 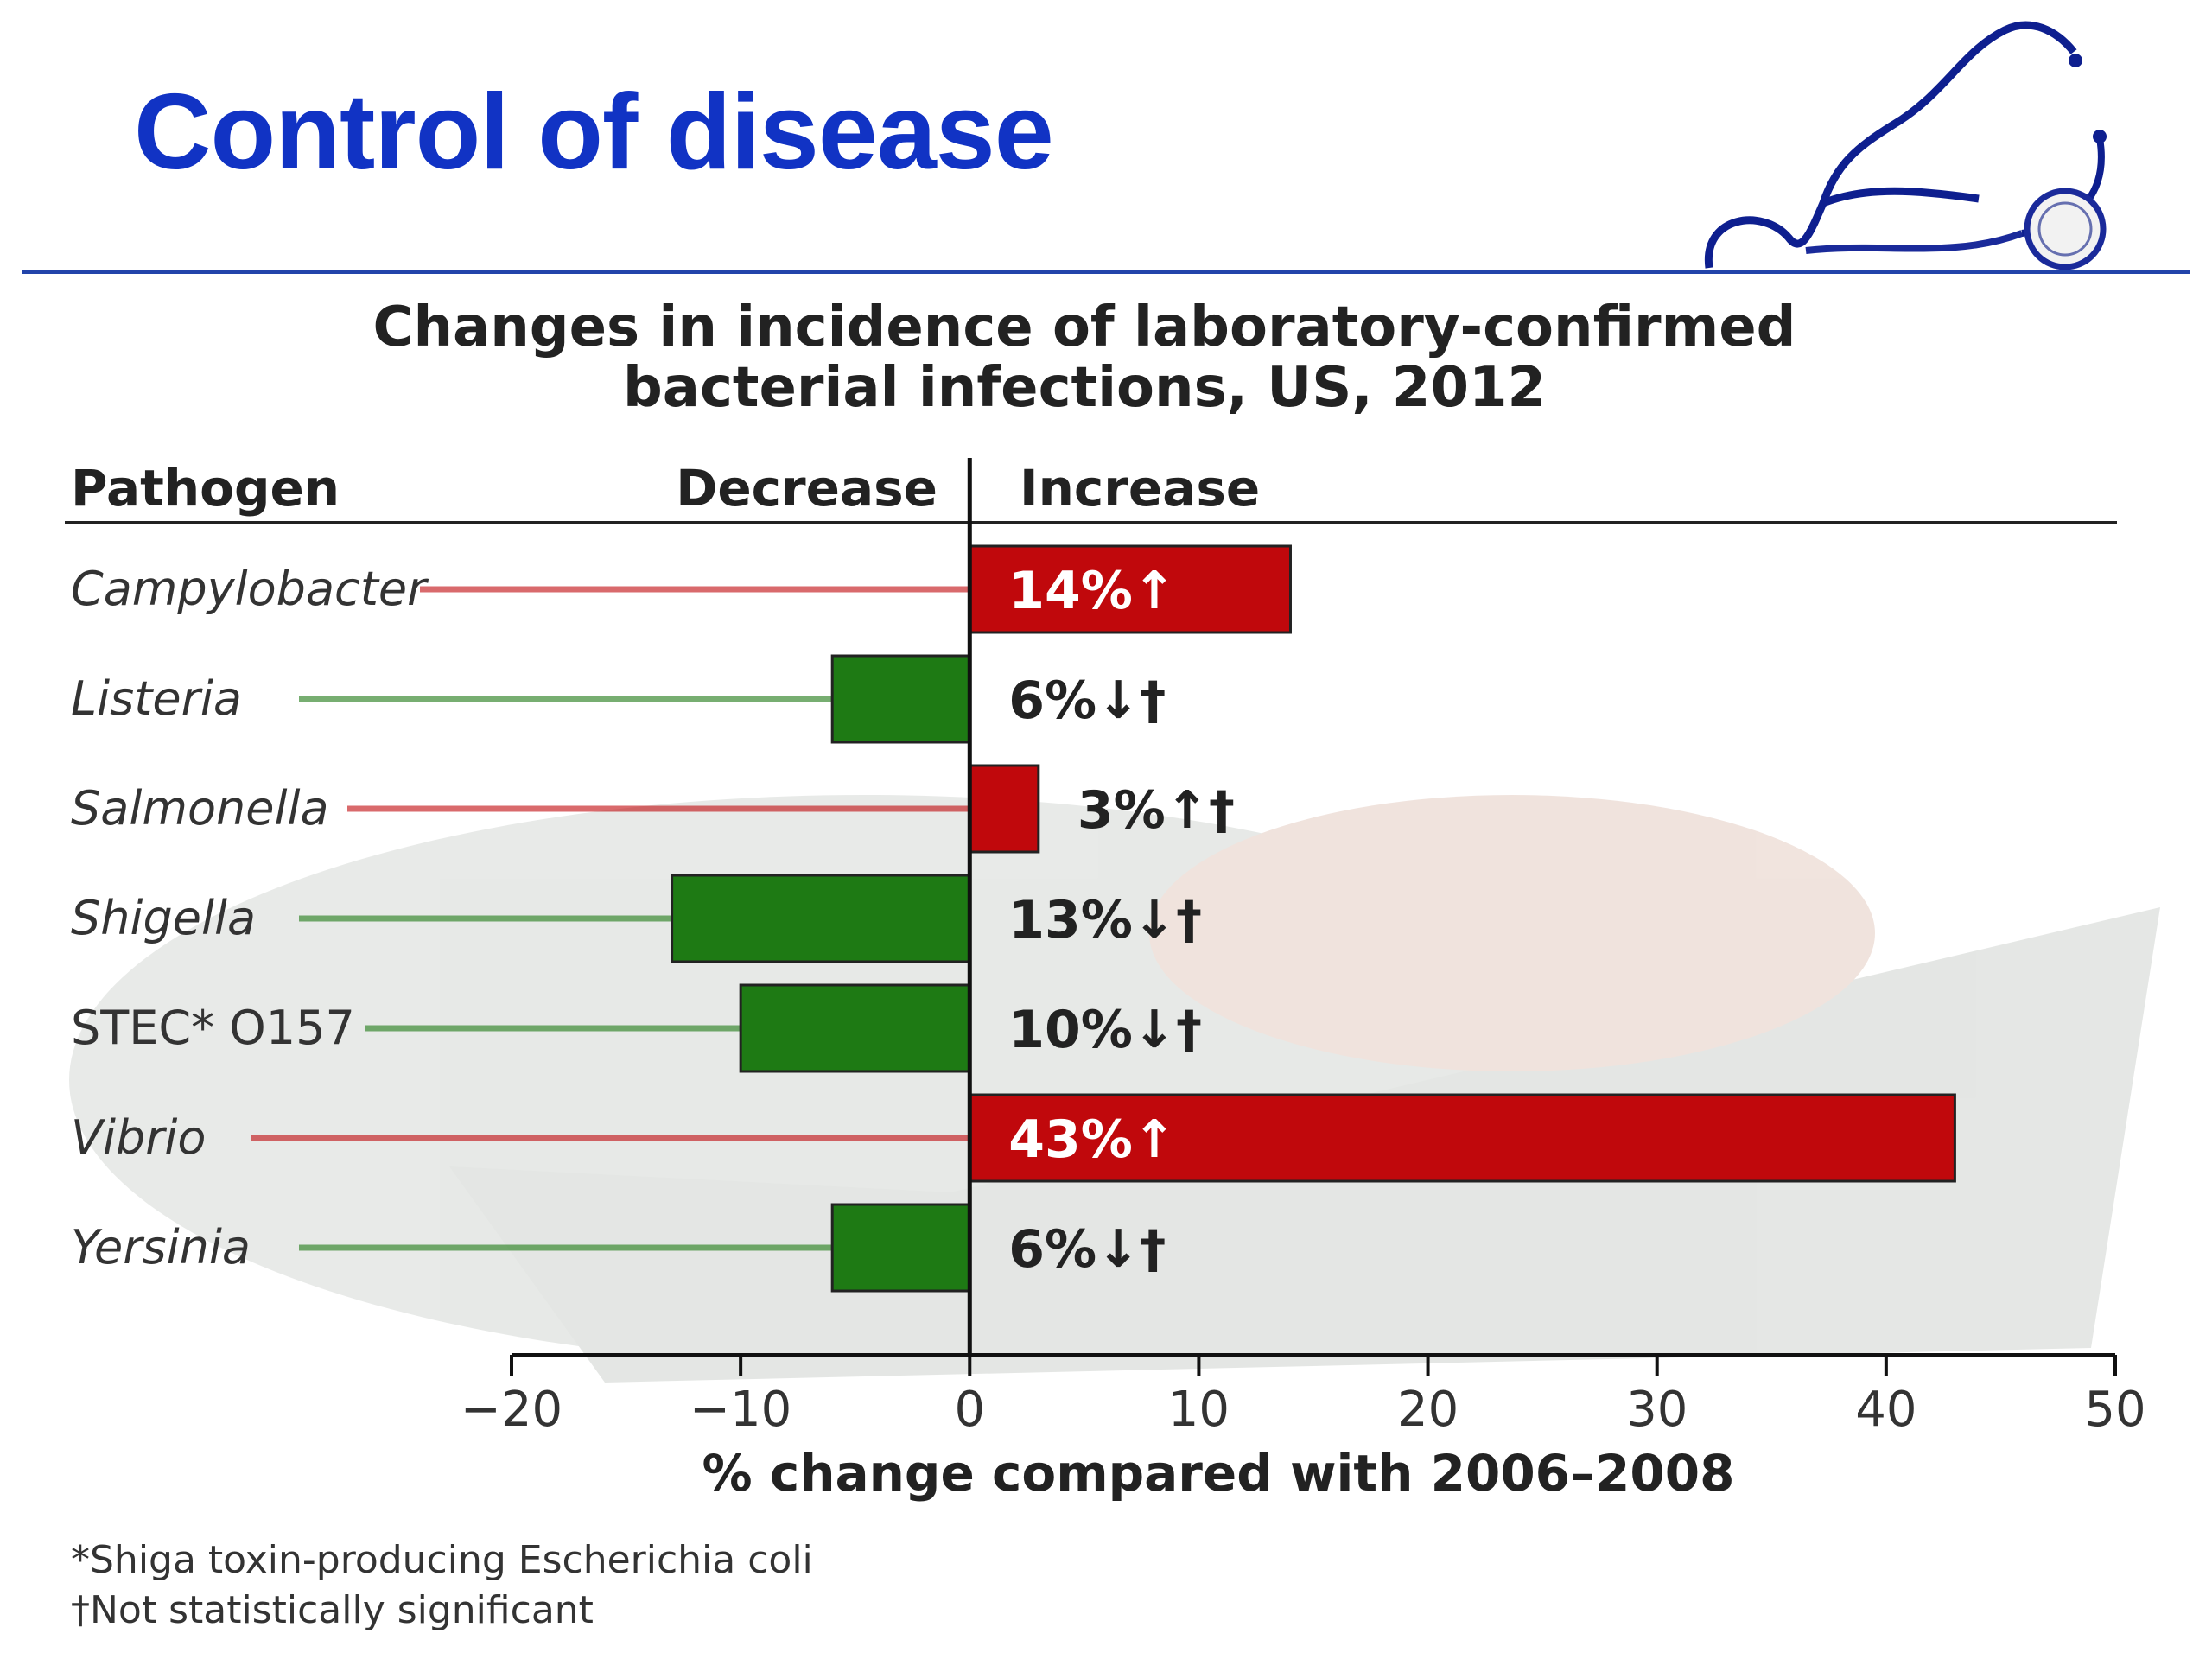 What do you see at coordinates (1106, 272) in the screenshot?
I see `title-divider` at bounding box center [1106, 272].